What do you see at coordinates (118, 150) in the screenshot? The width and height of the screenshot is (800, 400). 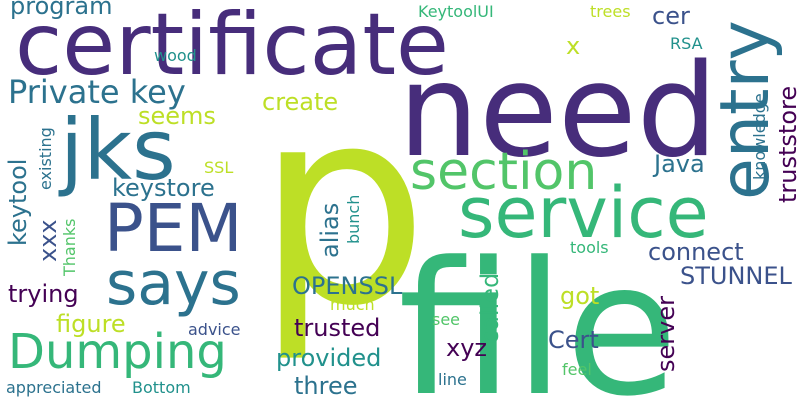 I see `word-jks: jks` at bounding box center [118, 150].